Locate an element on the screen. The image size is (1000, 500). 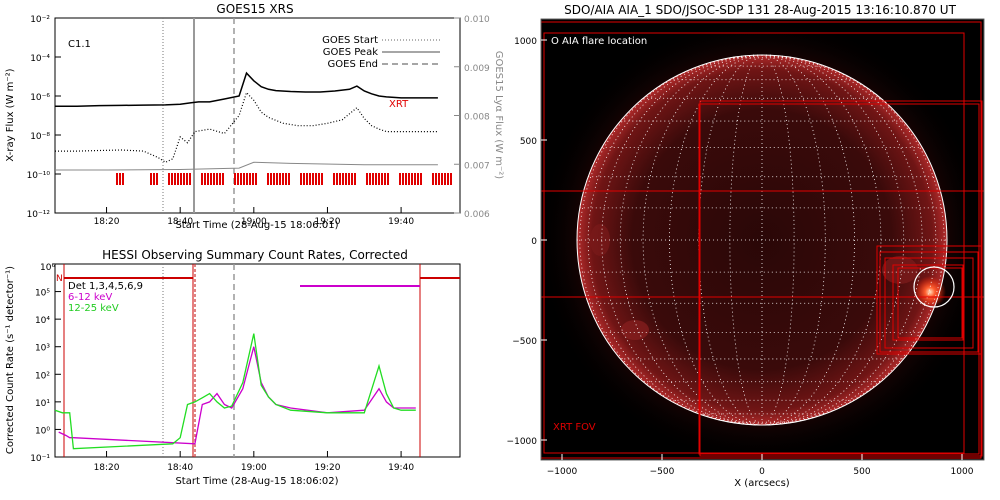
goes-ylabel-right: GOES15 Lyα Flux (W m⁻²) is located at coordinates (498, 115).